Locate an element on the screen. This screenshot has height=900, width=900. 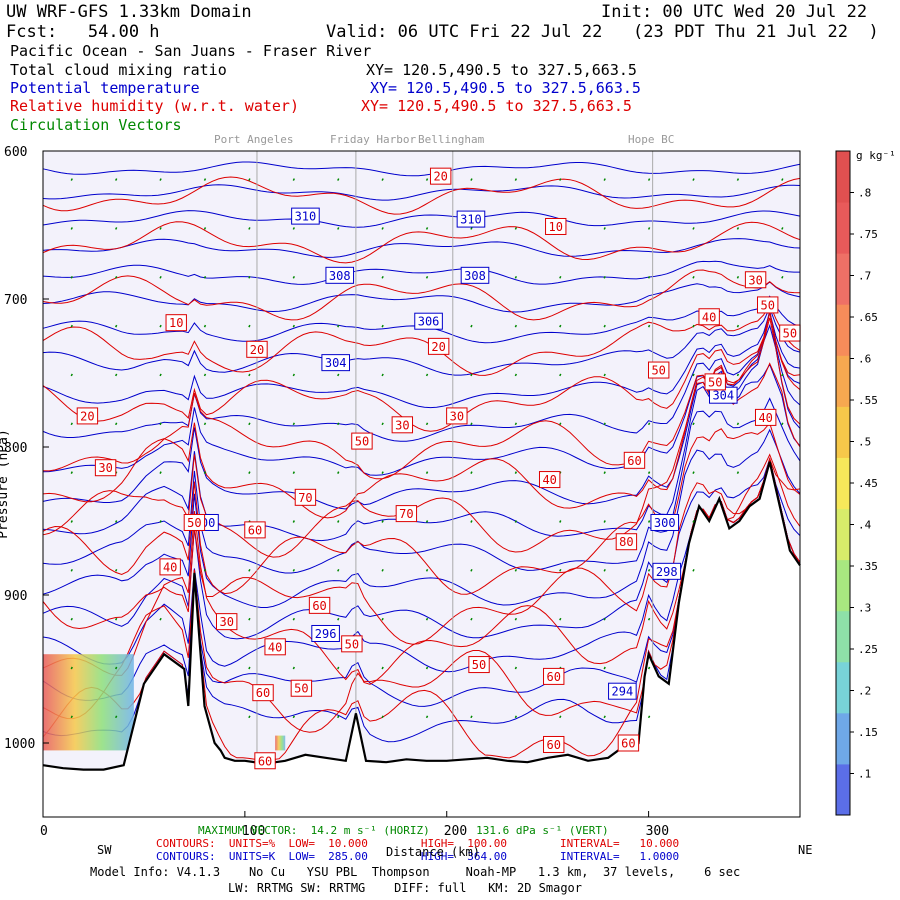
y-axis-title: Pressure (hPa) is located at coordinates (5, 484).